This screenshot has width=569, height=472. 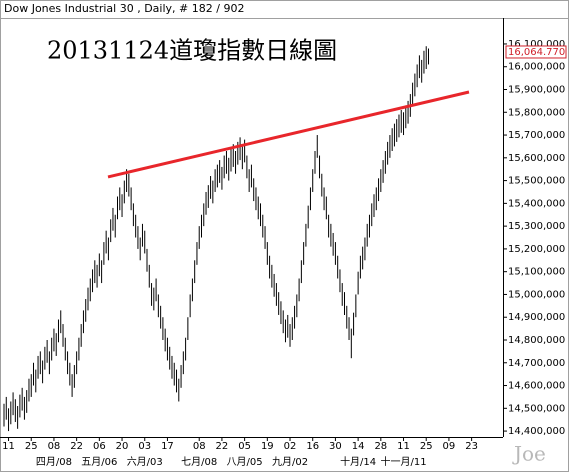 What do you see at coordinates (99, 446) in the screenshot?
I see `x-tick-label: 06` at bounding box center [99, 446].